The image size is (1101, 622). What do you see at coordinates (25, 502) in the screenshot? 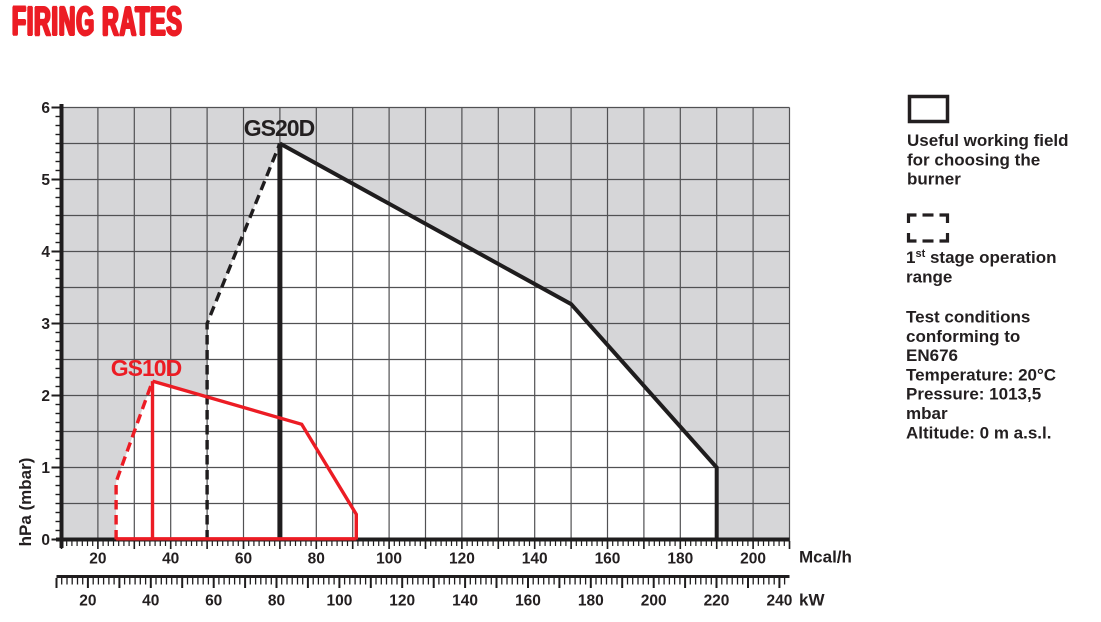
I see `svg-text: hPa (mbar)` at bounding box center [25, 502].